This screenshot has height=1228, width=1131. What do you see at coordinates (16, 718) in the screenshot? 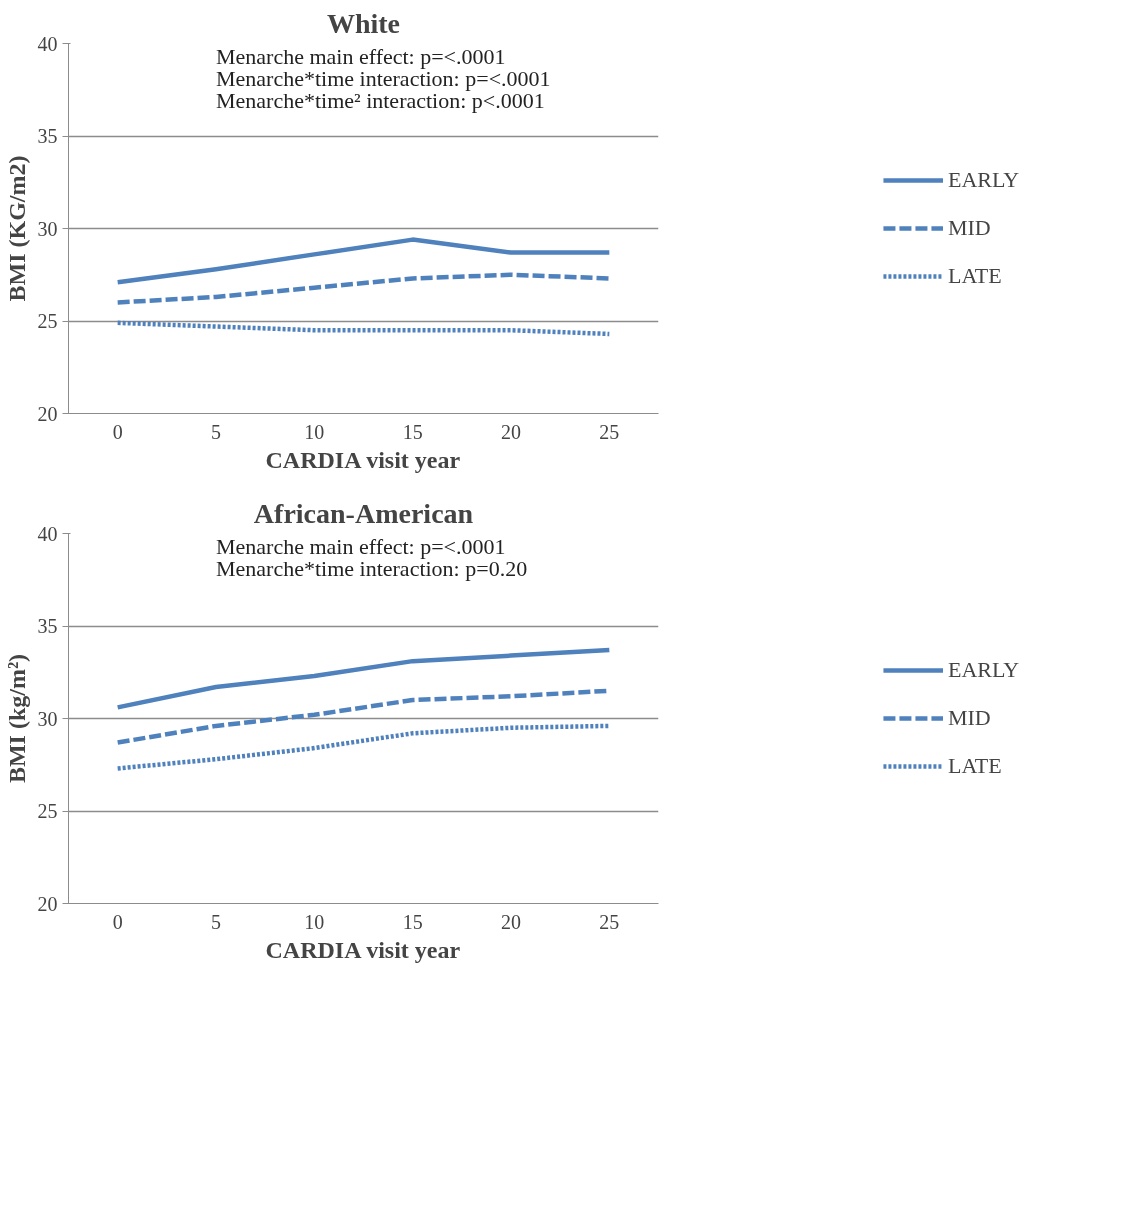
I see `y-axis-title: BMI (kg/m²)` at bounding box center [16, 718].